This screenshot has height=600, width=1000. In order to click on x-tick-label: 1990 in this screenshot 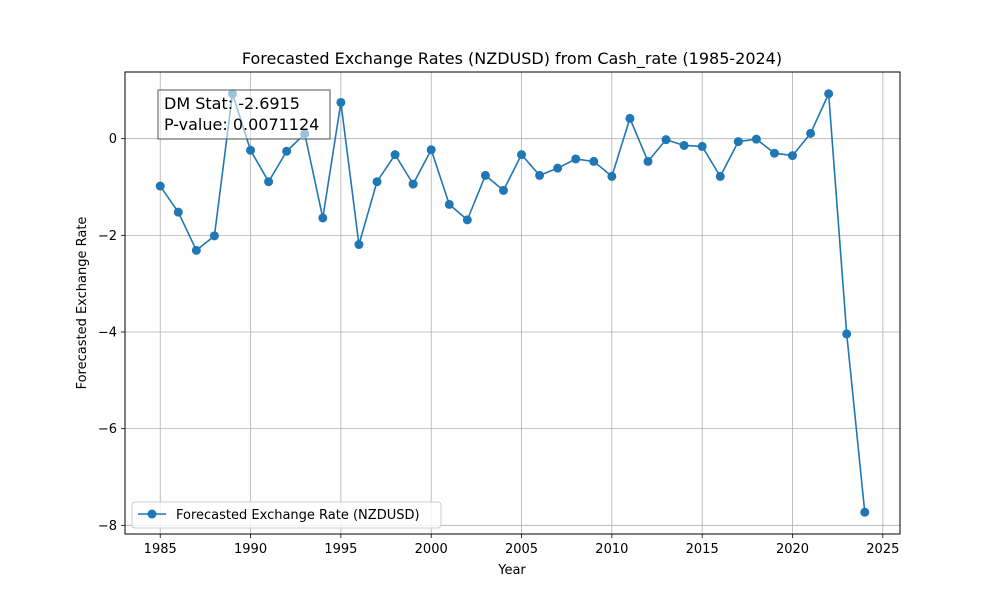, I will do `click(250, 549)`.